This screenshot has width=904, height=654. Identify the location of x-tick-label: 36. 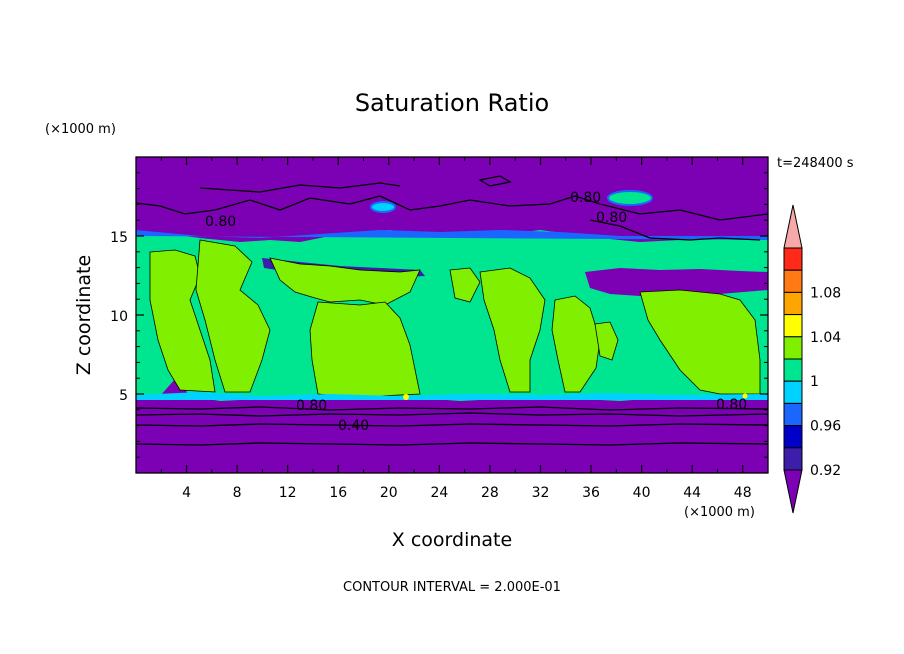
(591, 493).